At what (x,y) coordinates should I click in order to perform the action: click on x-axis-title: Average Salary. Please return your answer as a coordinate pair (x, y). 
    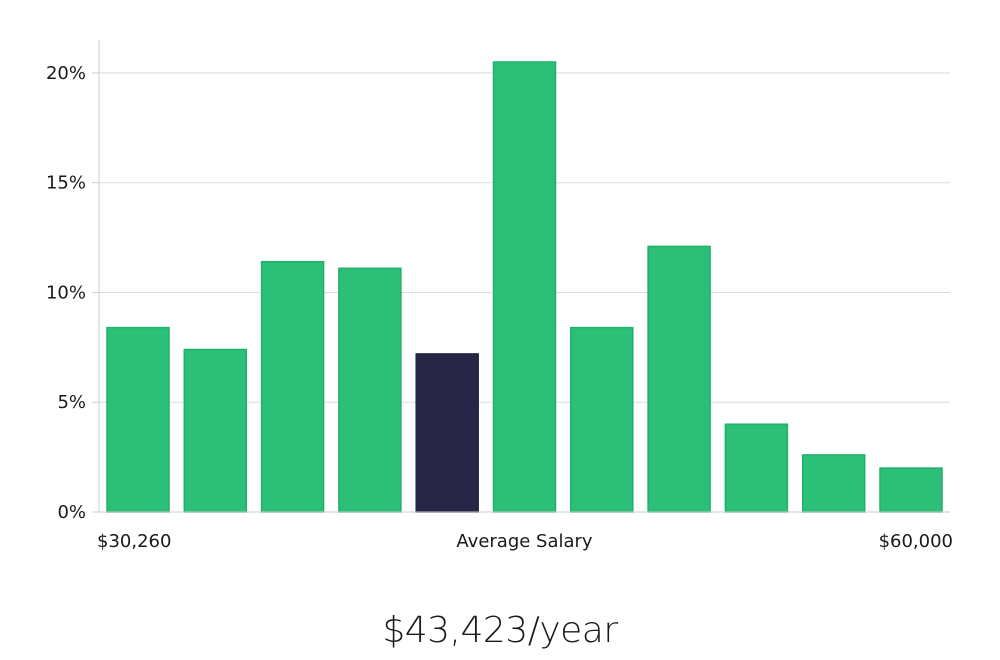
    Looking at the image, I should click on (524, 541).